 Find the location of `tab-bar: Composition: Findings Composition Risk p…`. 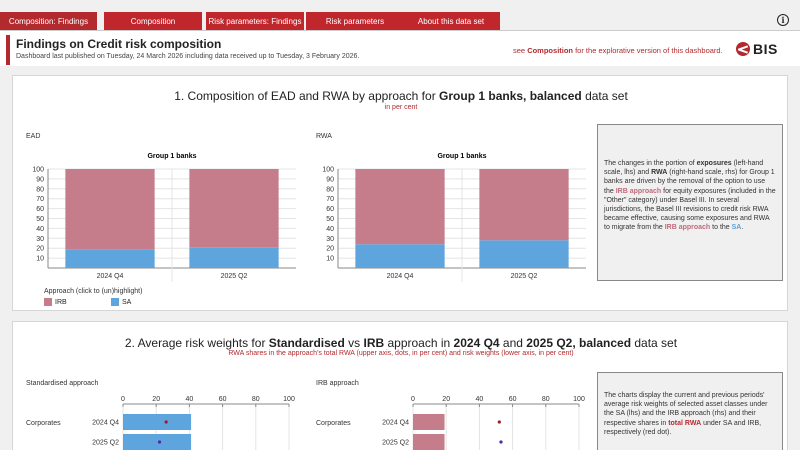

tab-bar: Composition: Findings Composition Risk p… is located at coordinates (400, 15).